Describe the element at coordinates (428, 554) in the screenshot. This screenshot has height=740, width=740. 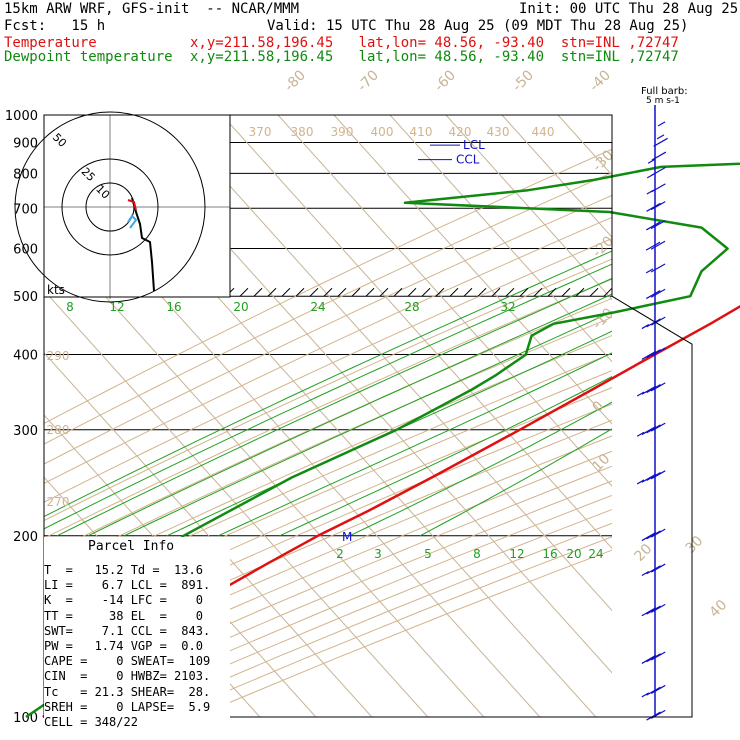
I see `mixing-ratio-label: 5` at that location.